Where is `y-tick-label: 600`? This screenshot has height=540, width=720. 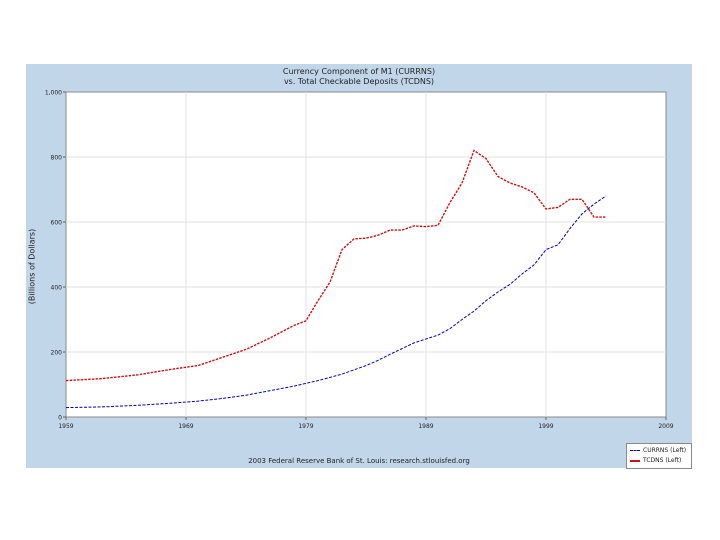 y-tick-label: 600 is located at coordinates (57, 223).